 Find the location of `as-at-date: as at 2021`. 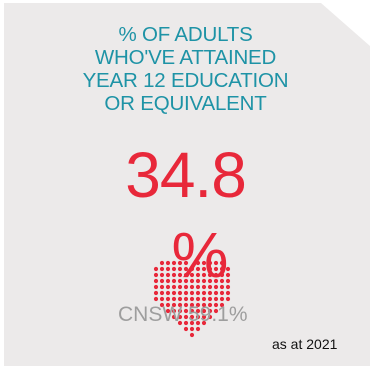

as-at-date: as at 2021 is located at coordinates (305, 344).